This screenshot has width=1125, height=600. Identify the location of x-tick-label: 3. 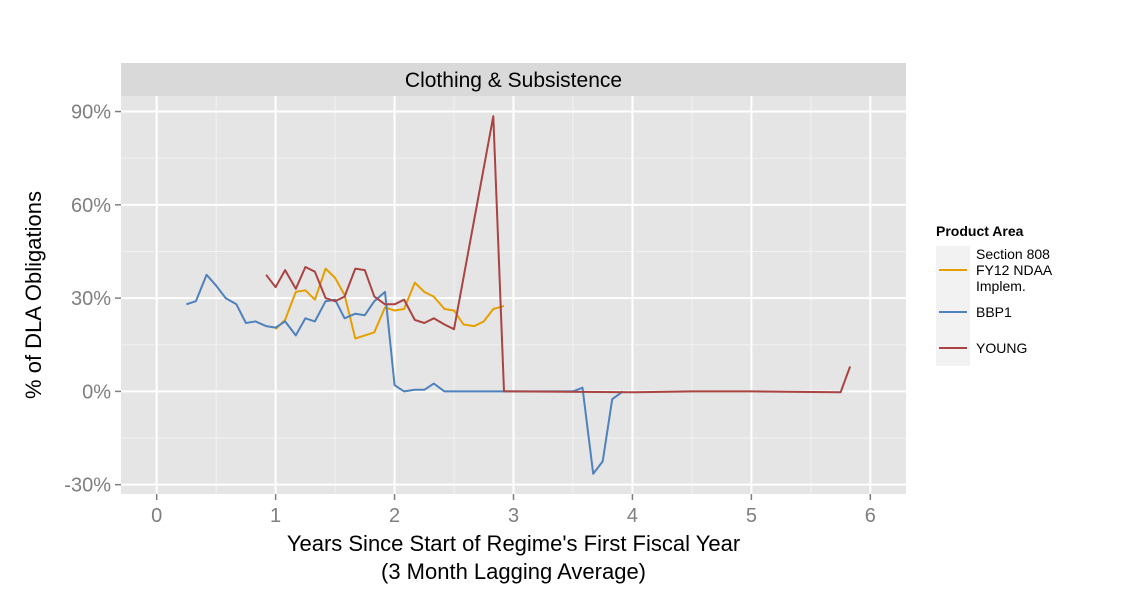
(513, 516).